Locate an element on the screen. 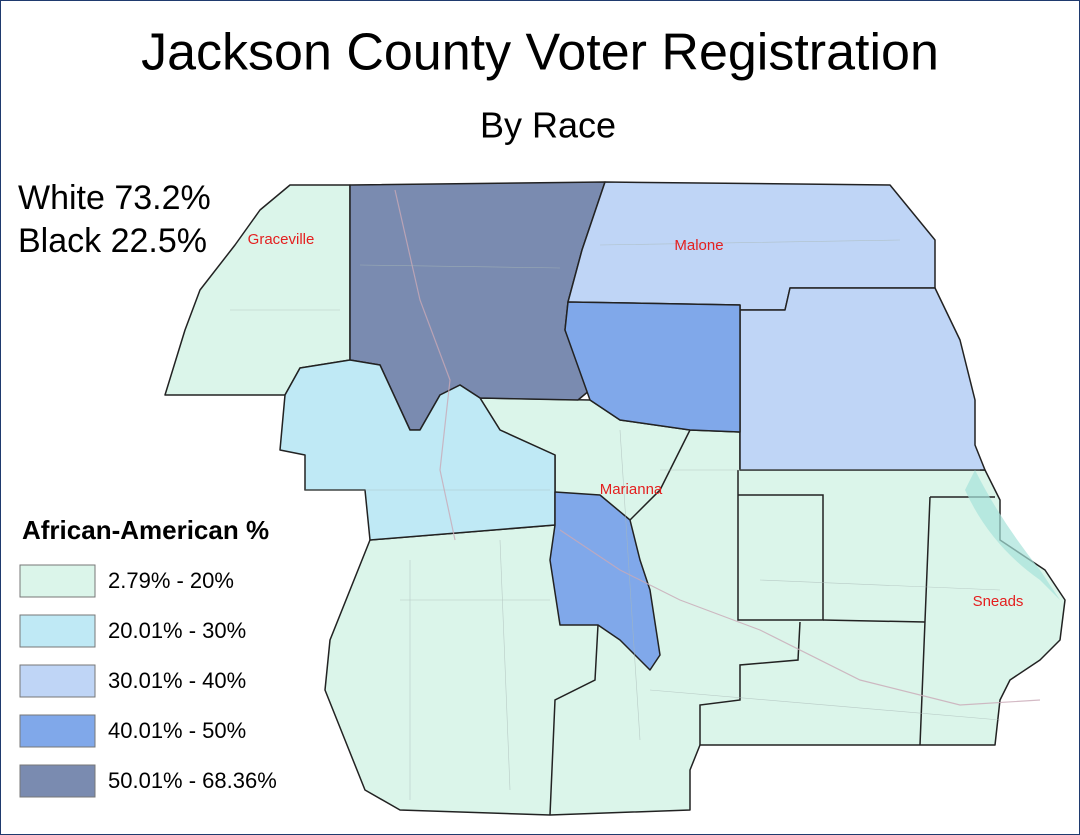 The height and width of the screenshot is (835, 1080). subtitle: By Race is located at coordinates (548, 125).